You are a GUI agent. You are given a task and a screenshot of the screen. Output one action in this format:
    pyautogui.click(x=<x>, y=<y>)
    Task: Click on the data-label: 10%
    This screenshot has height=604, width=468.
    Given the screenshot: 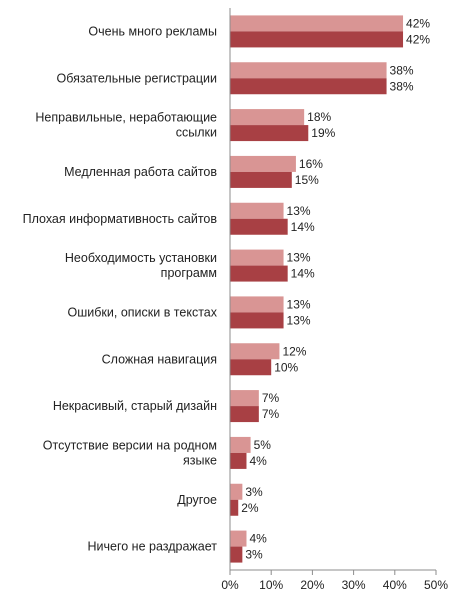 What is the action you would take?
    pyautogui.click(x=286, y=367)
    